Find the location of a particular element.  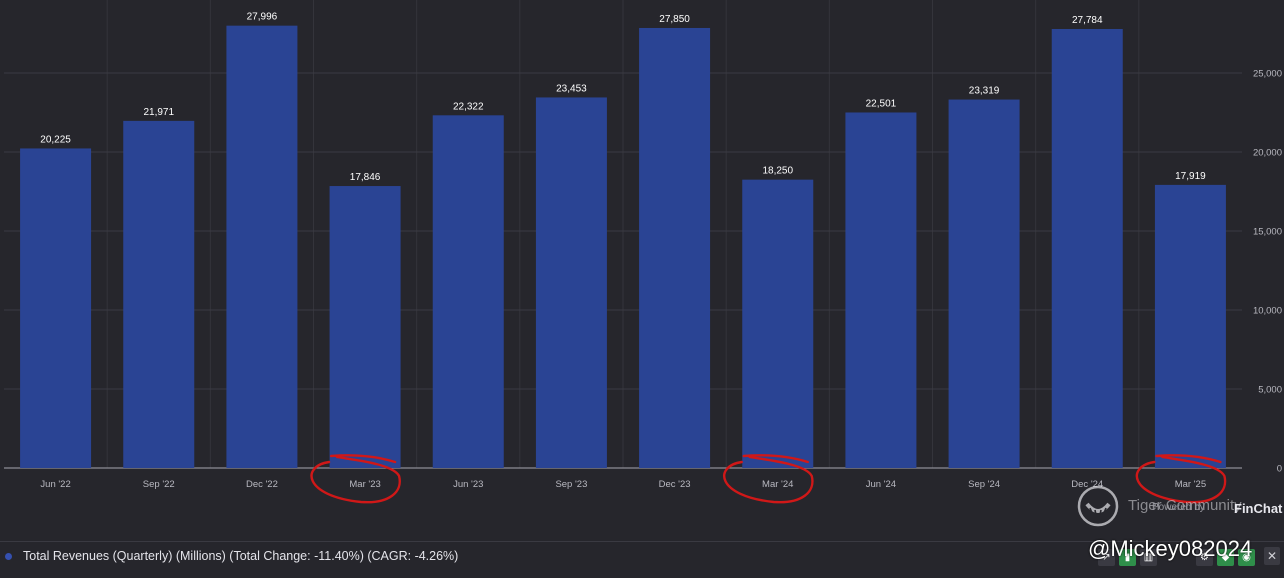

x-tick-label: Mar '24 is located at coordinates (777, 484).